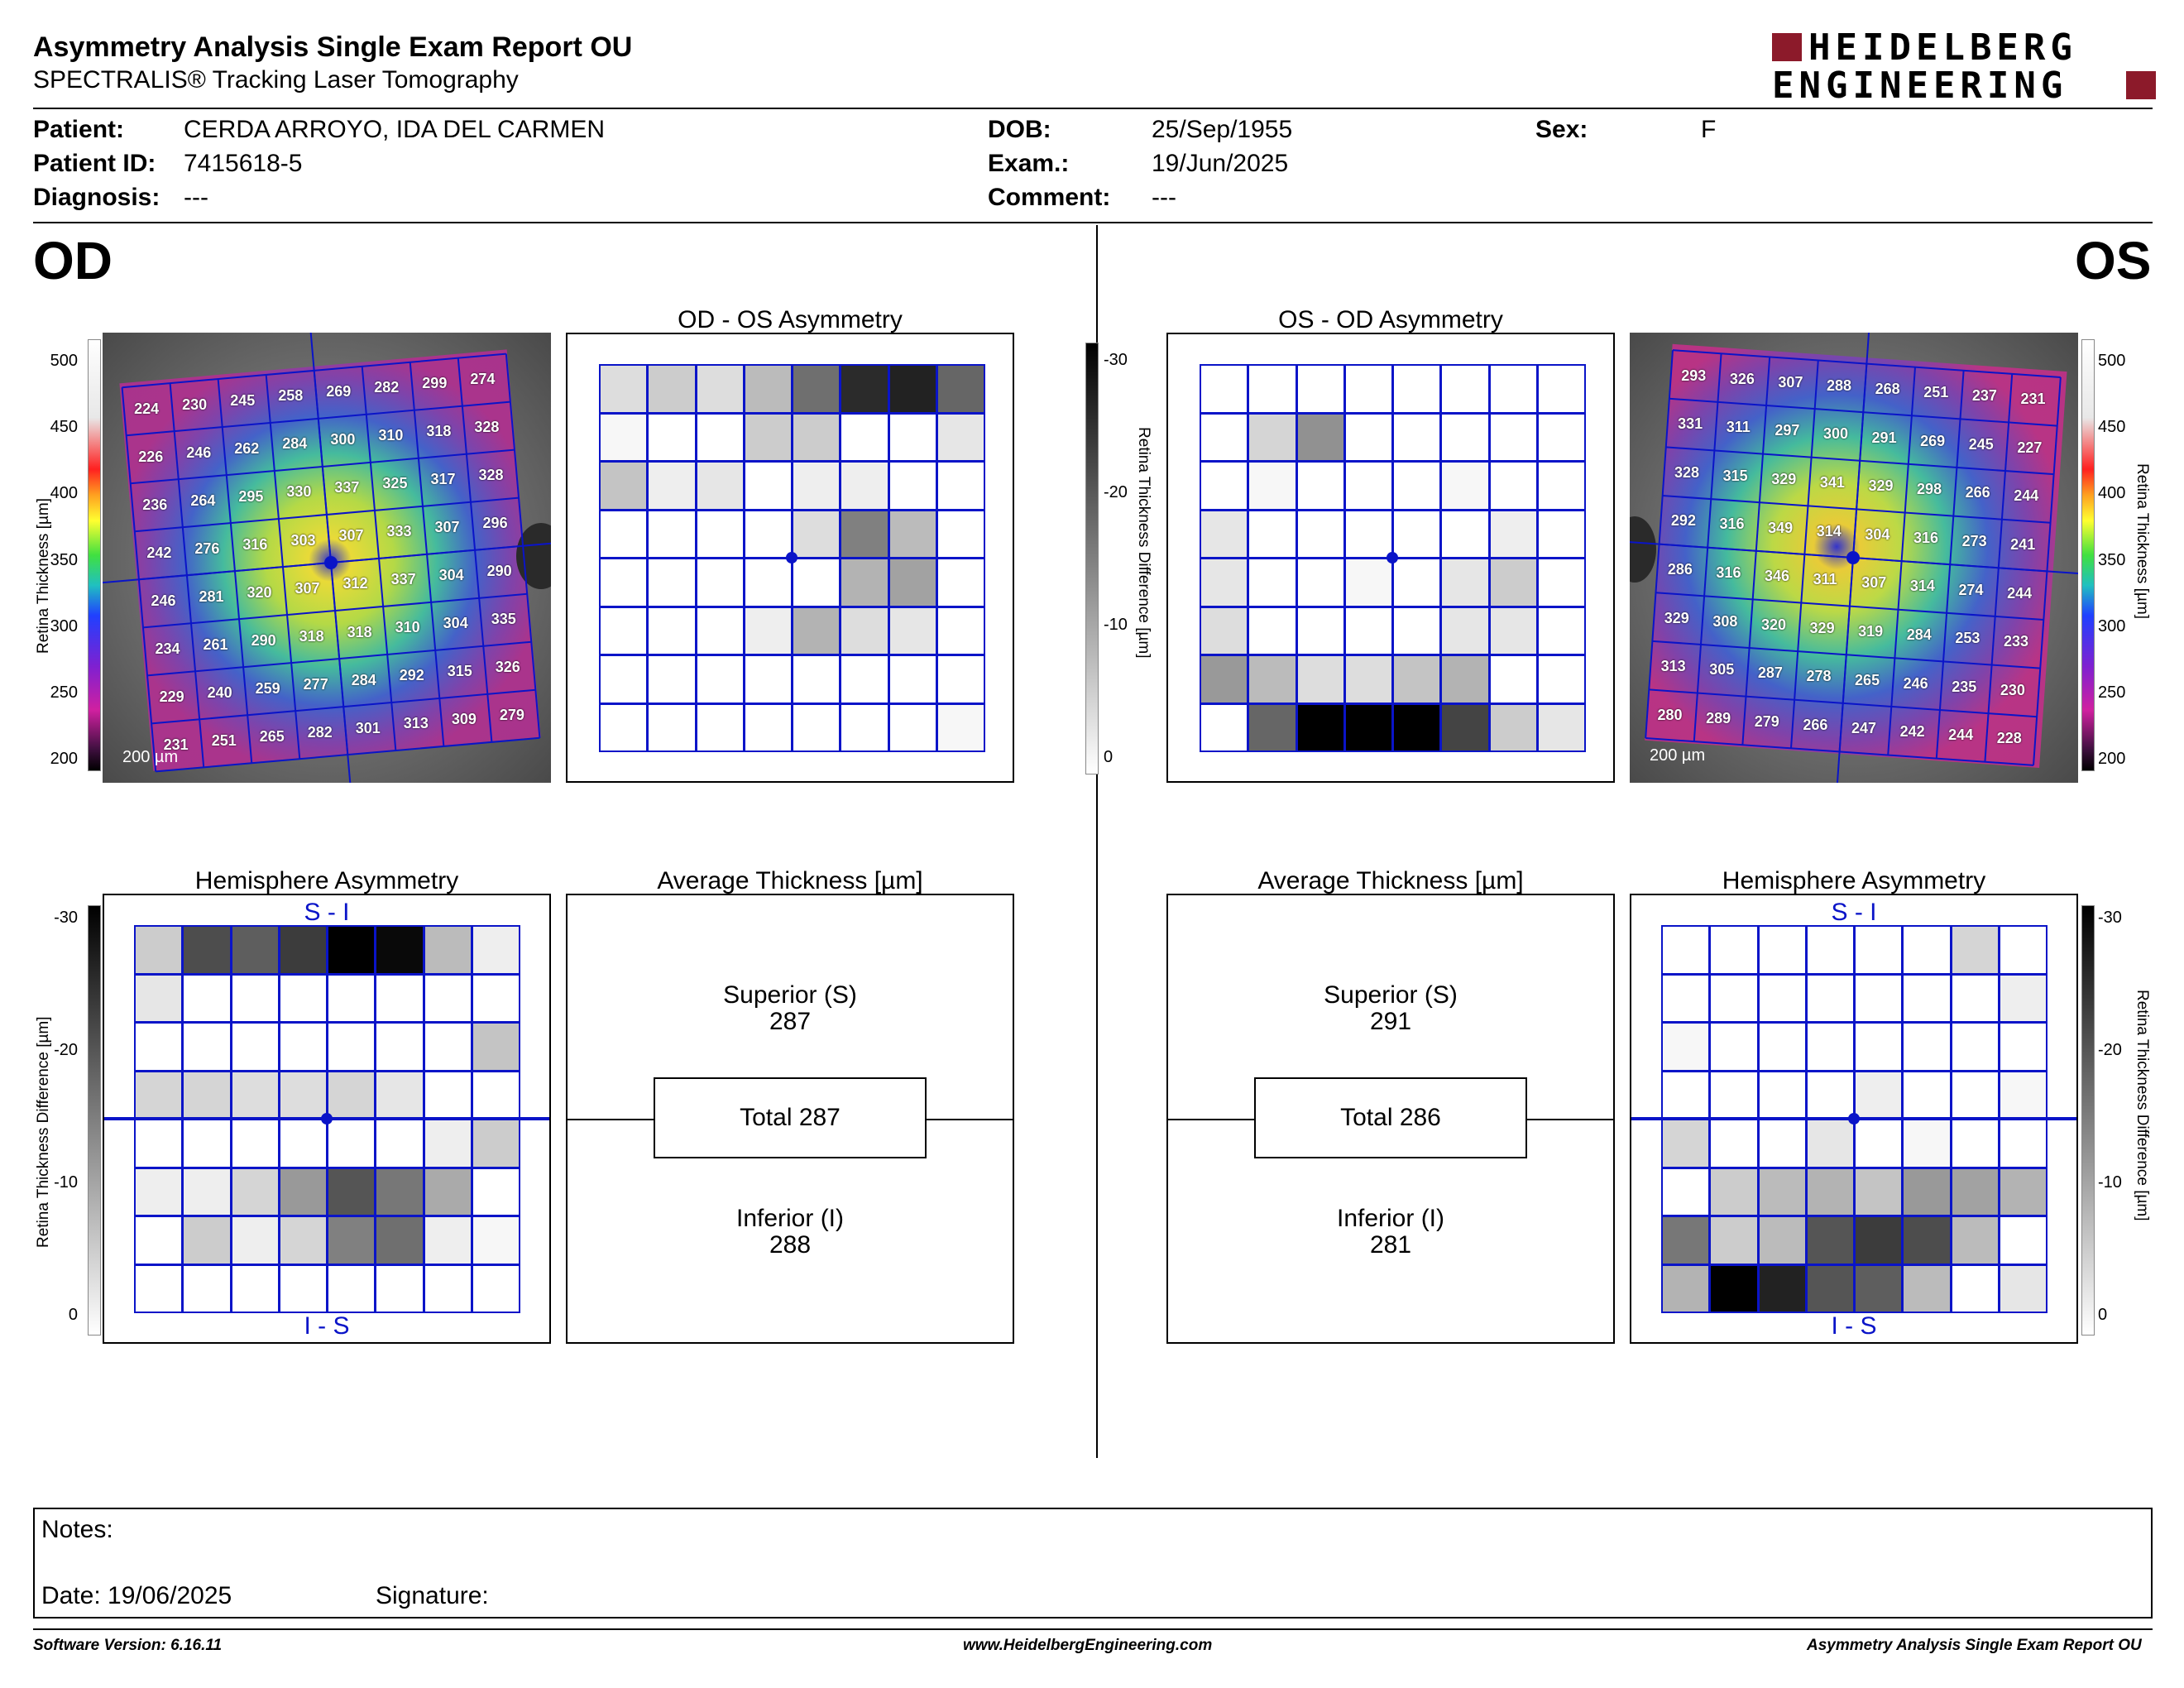  Describe the element at coordinates (1678, 755) in the screenshot. I see `os-scale-label: 200 µm` at that location.